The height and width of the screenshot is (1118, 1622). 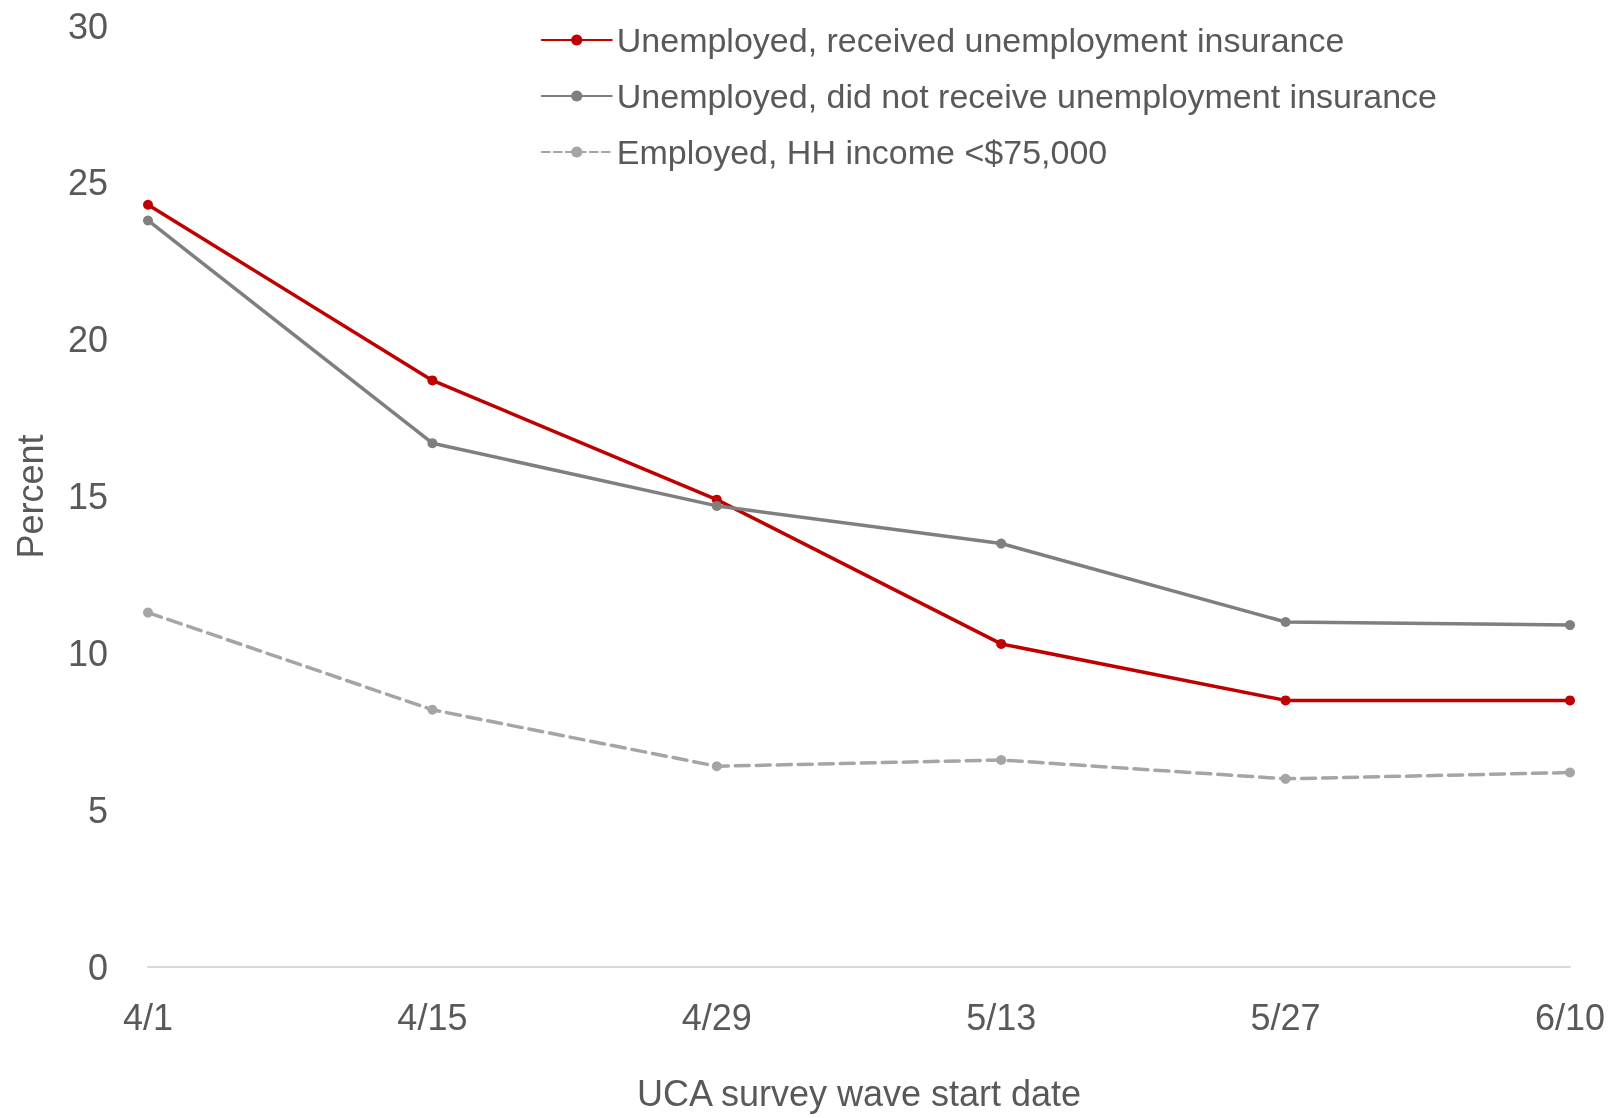 I want to click on x-axis-title: UCA survey wave start date, so click(x=859, y=1093).